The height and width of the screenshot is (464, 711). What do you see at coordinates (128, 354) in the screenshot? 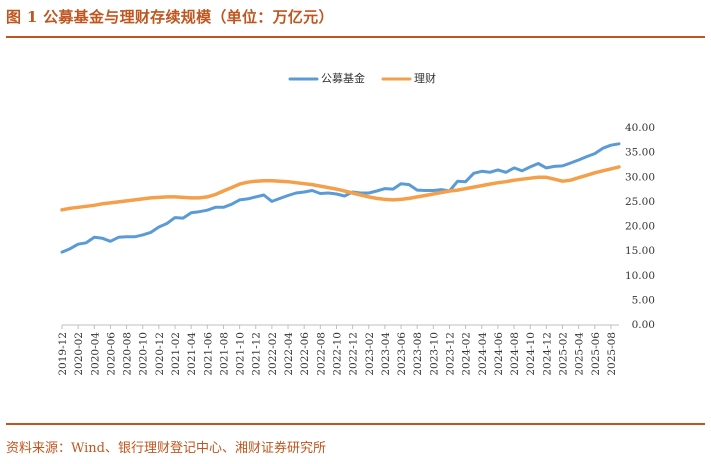
I see `x-tick-label: 2020-08` at bounding box center [128, 354].